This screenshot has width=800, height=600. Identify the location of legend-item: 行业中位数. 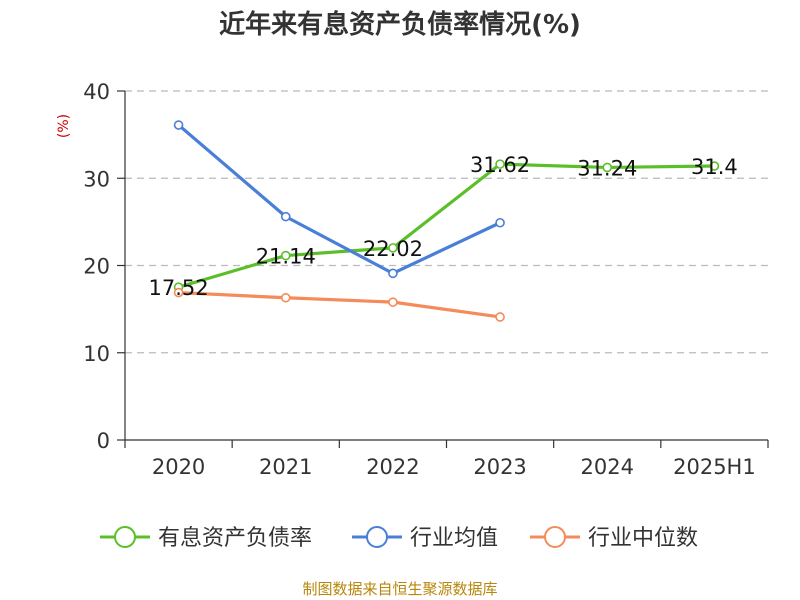
(614, 538).